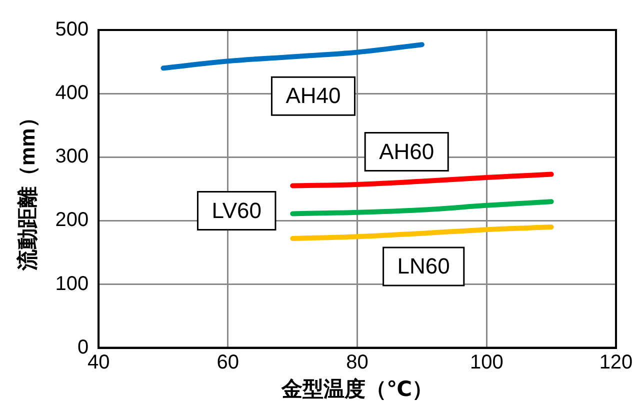 Image resolution: width=644 pixels, height=411 pixels. What do you see at coordinates (357, 362) in the screenshot?
I see `x-tick-label: 80` at bounding box center [357, 362].